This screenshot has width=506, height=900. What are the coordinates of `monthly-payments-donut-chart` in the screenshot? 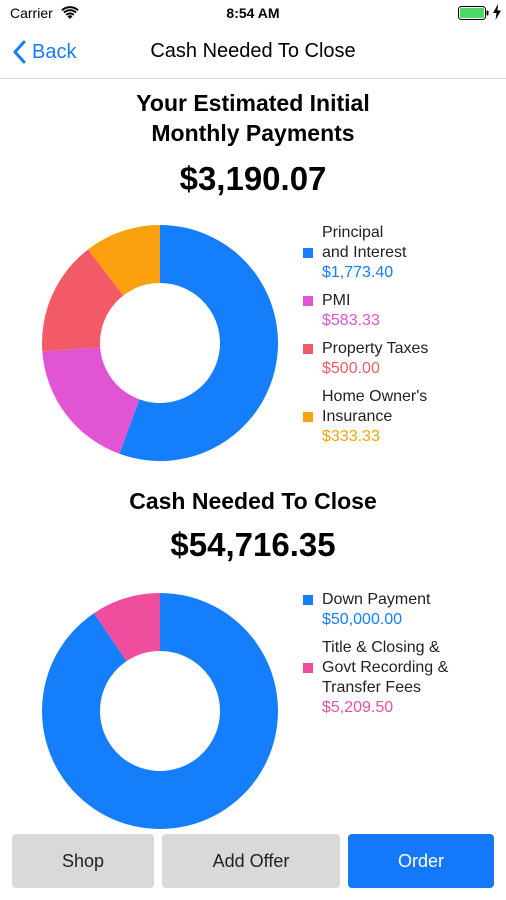 It's located at (160, 343).